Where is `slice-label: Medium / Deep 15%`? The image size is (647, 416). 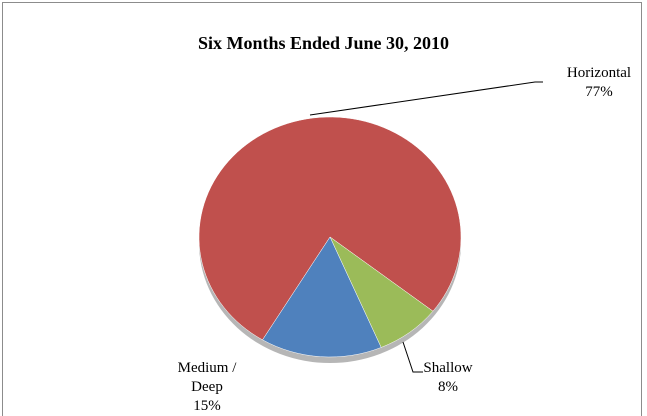
slice-label: Medium / Deep 15% is located at coordinates (207, 387).